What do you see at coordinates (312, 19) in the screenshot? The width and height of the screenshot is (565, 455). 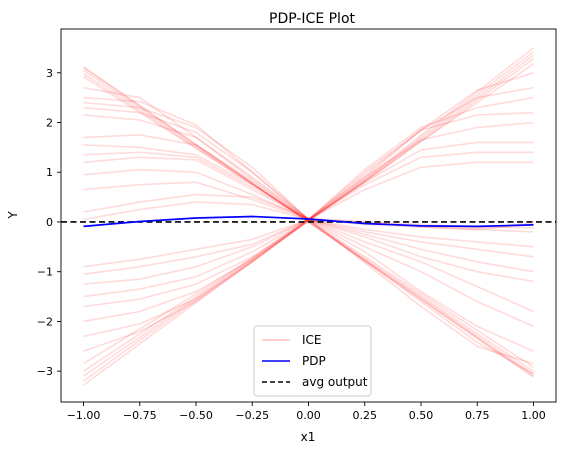 I see `chart-title: PDP-ICE Plot` at bounding box center [312, 19].